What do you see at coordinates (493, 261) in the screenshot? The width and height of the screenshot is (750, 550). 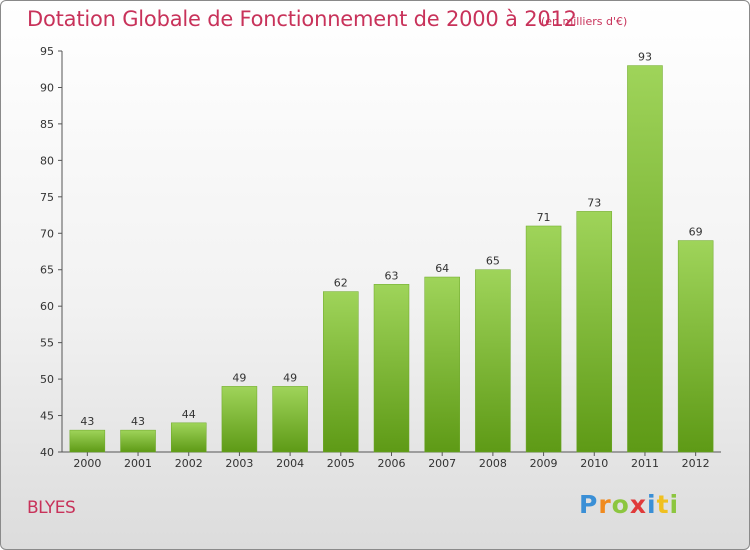 I see `data-label: 65` at bounding box center [493, 261].